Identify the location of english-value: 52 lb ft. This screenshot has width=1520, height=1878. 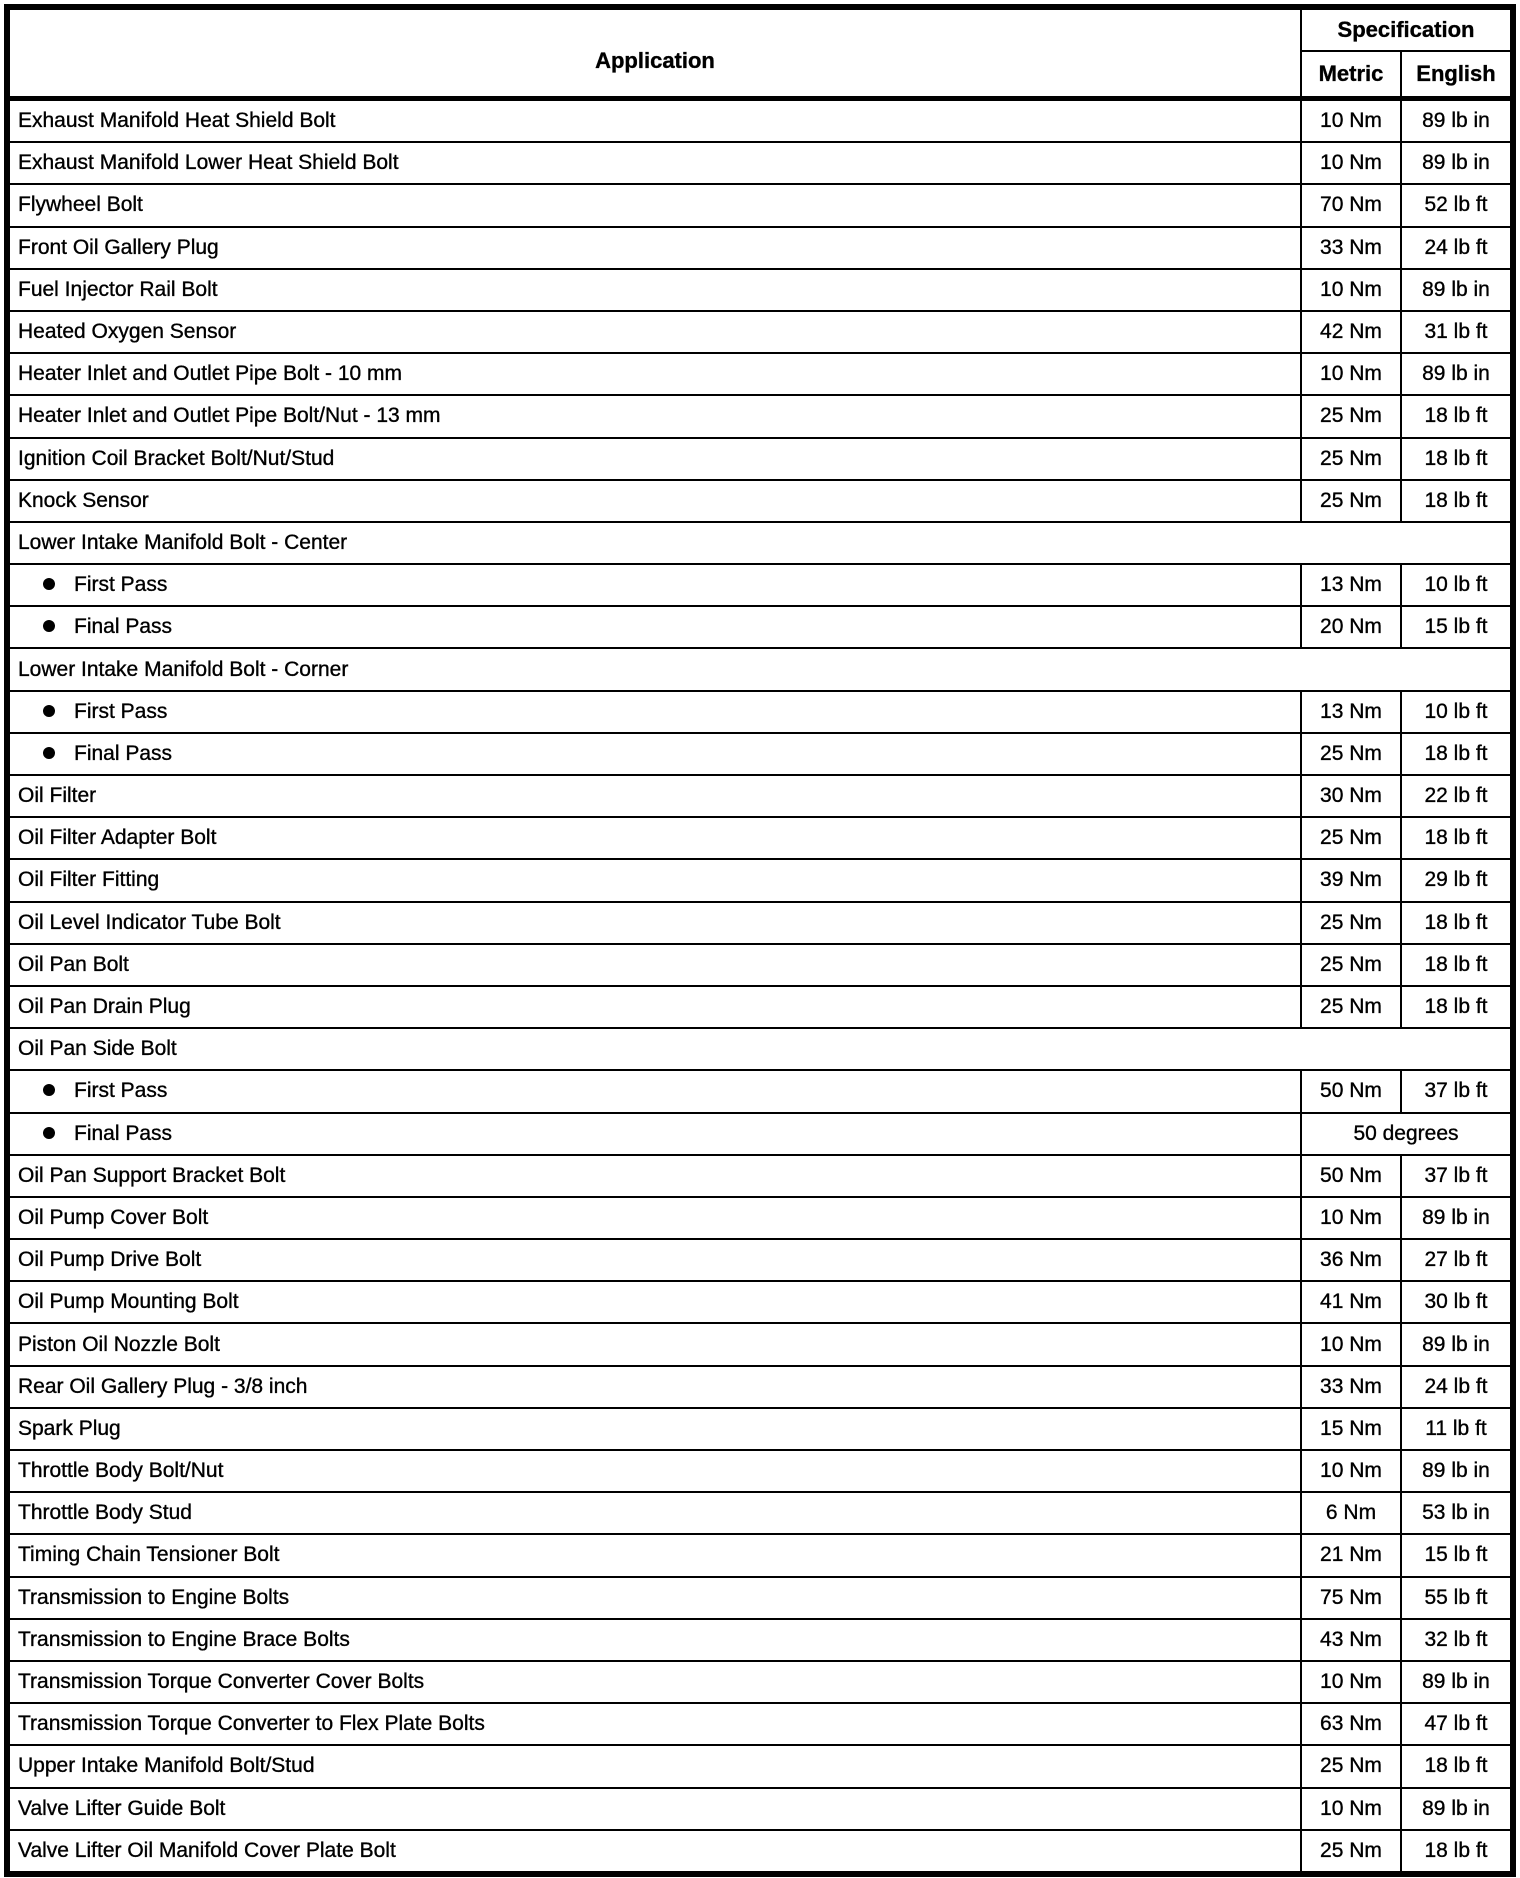
(1457, 205).